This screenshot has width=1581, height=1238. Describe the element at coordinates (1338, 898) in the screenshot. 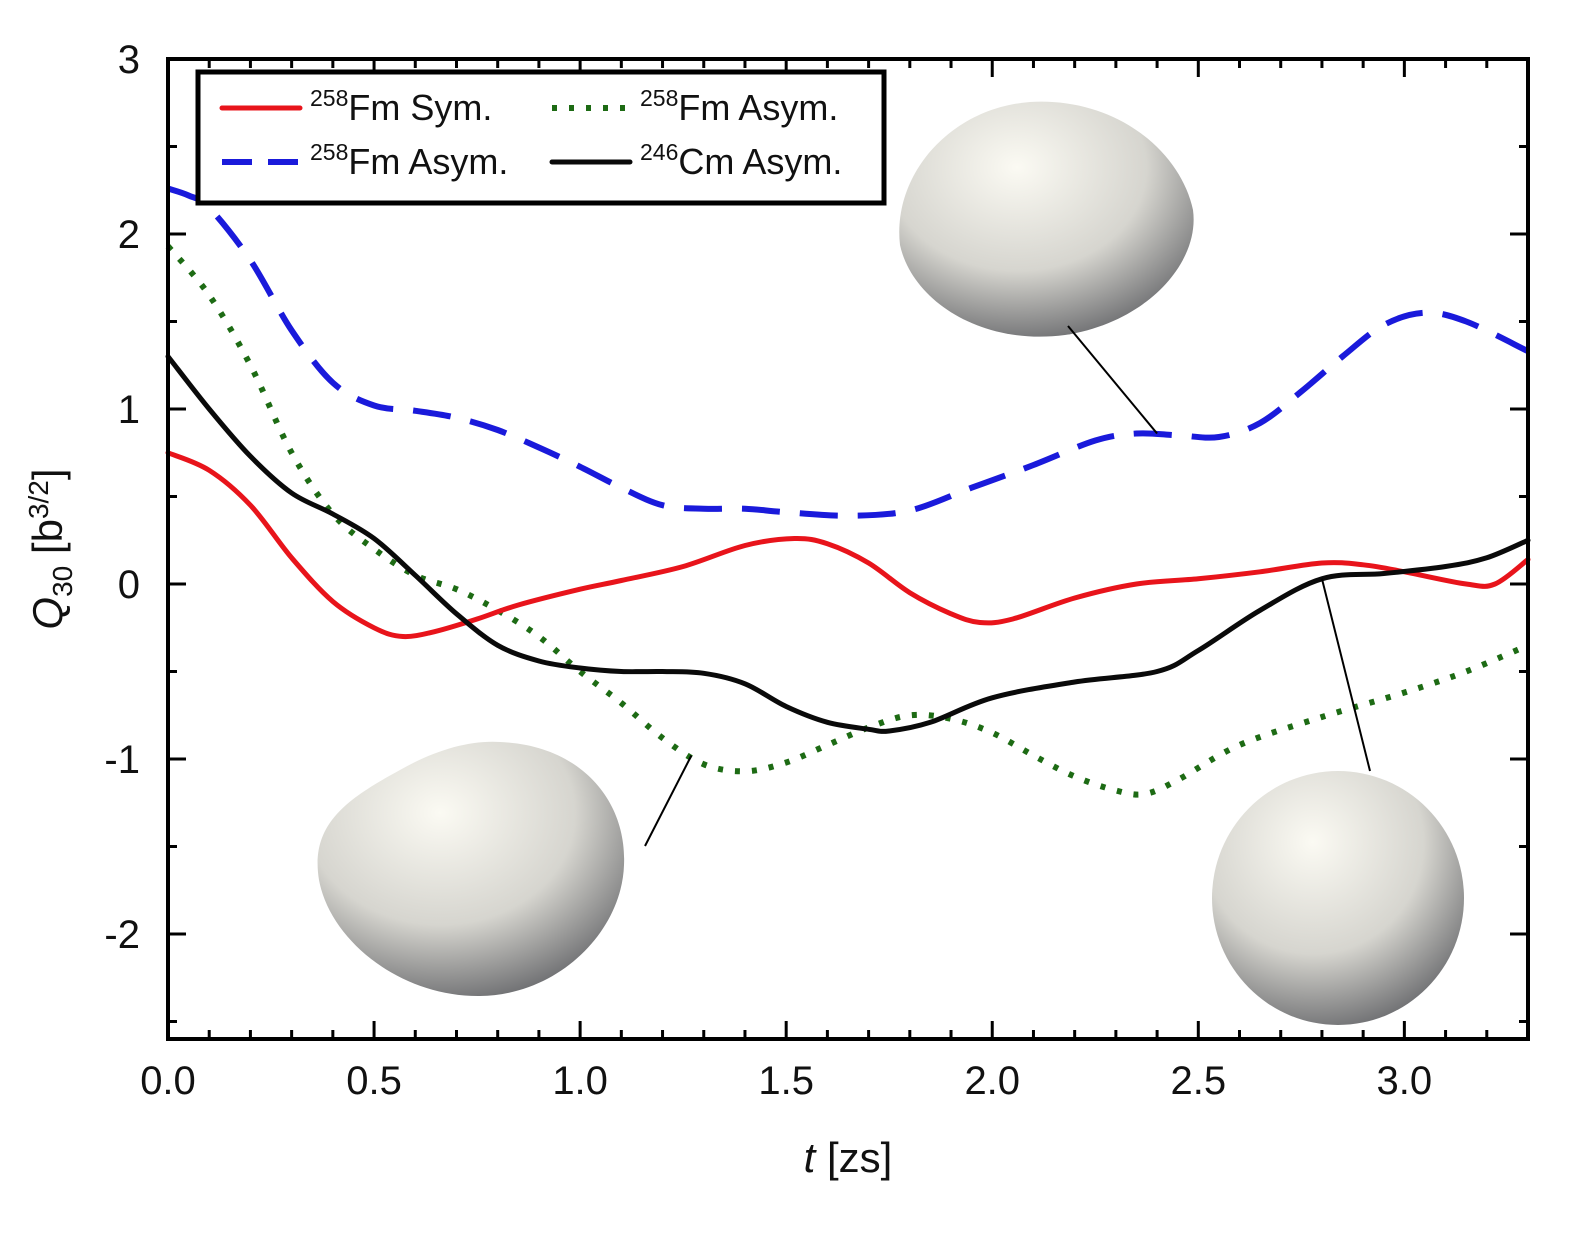

I see `nucleus-shape-bottom-right` at that location.